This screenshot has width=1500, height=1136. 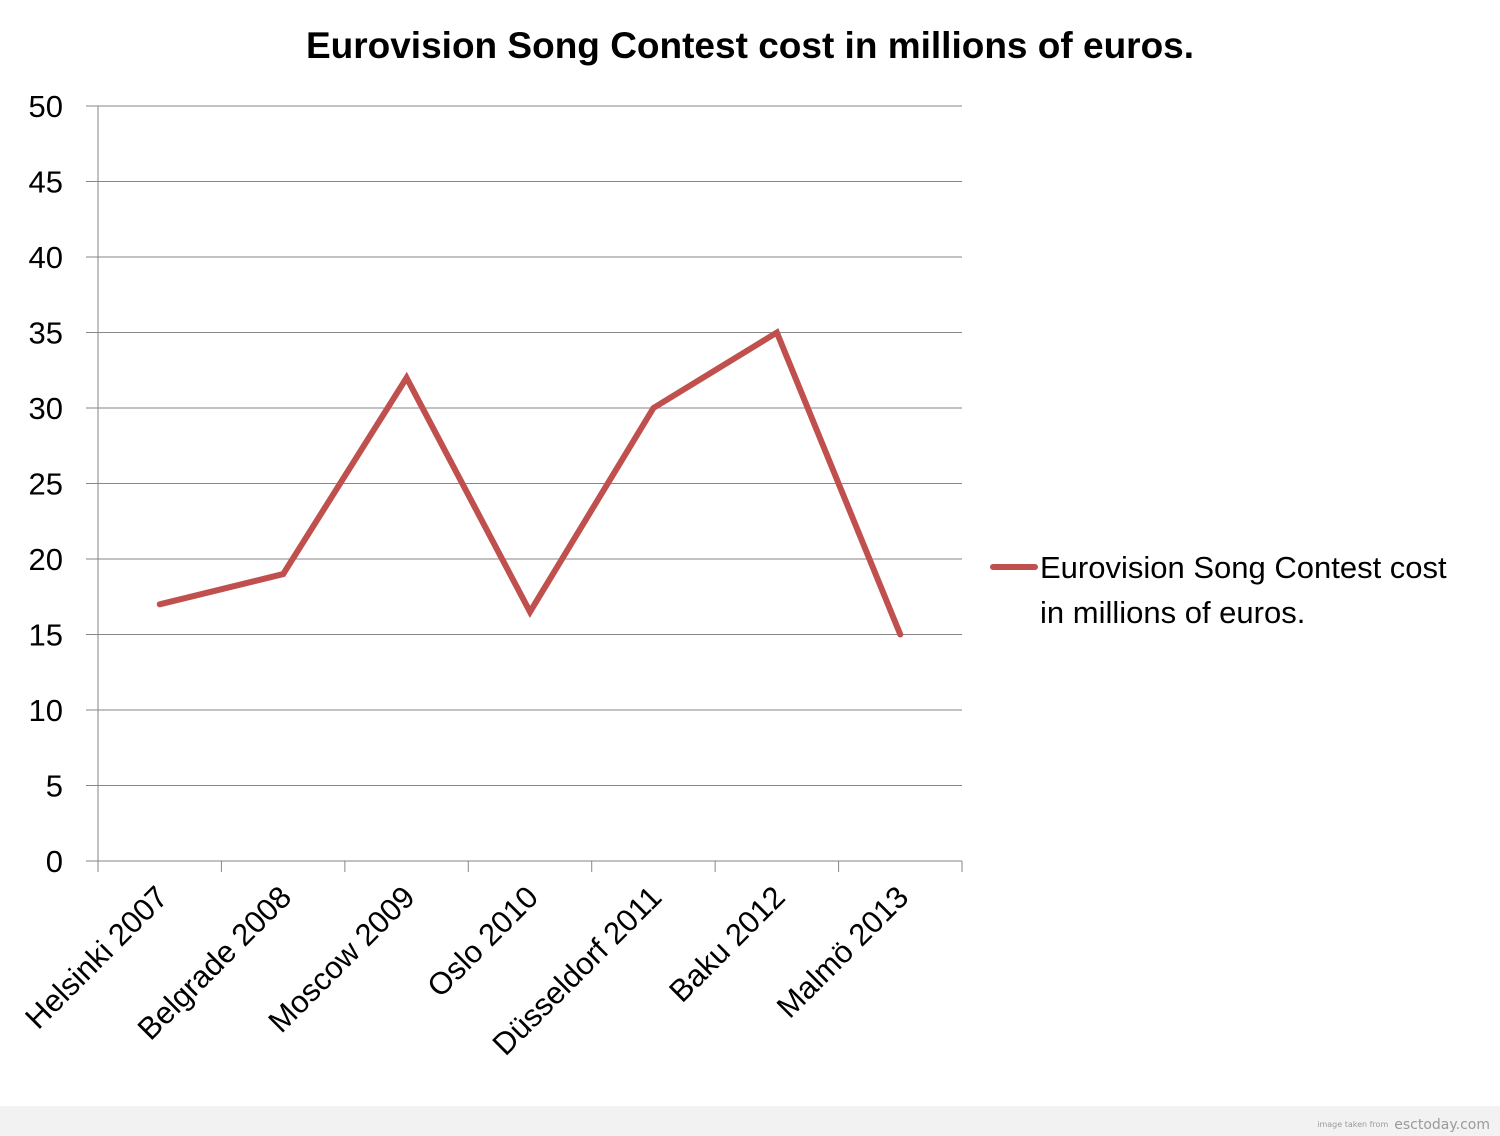 I want to click on y-tick-label: 20, so click(x=46, y=559).